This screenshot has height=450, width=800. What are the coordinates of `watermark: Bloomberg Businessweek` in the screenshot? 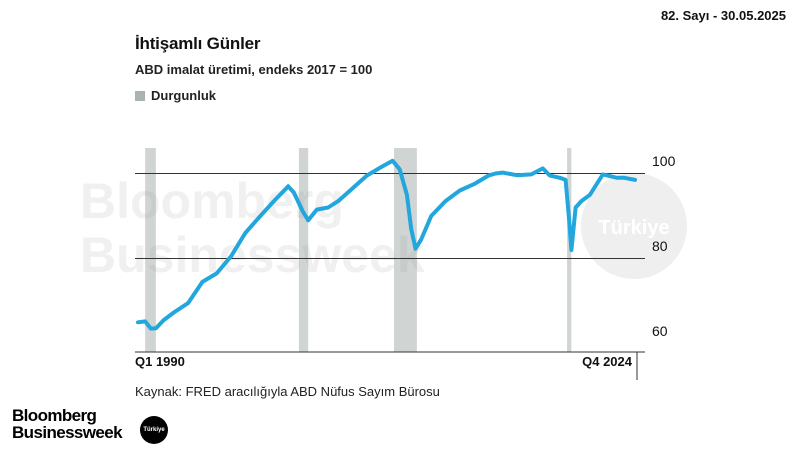 It's located at (252, 228).